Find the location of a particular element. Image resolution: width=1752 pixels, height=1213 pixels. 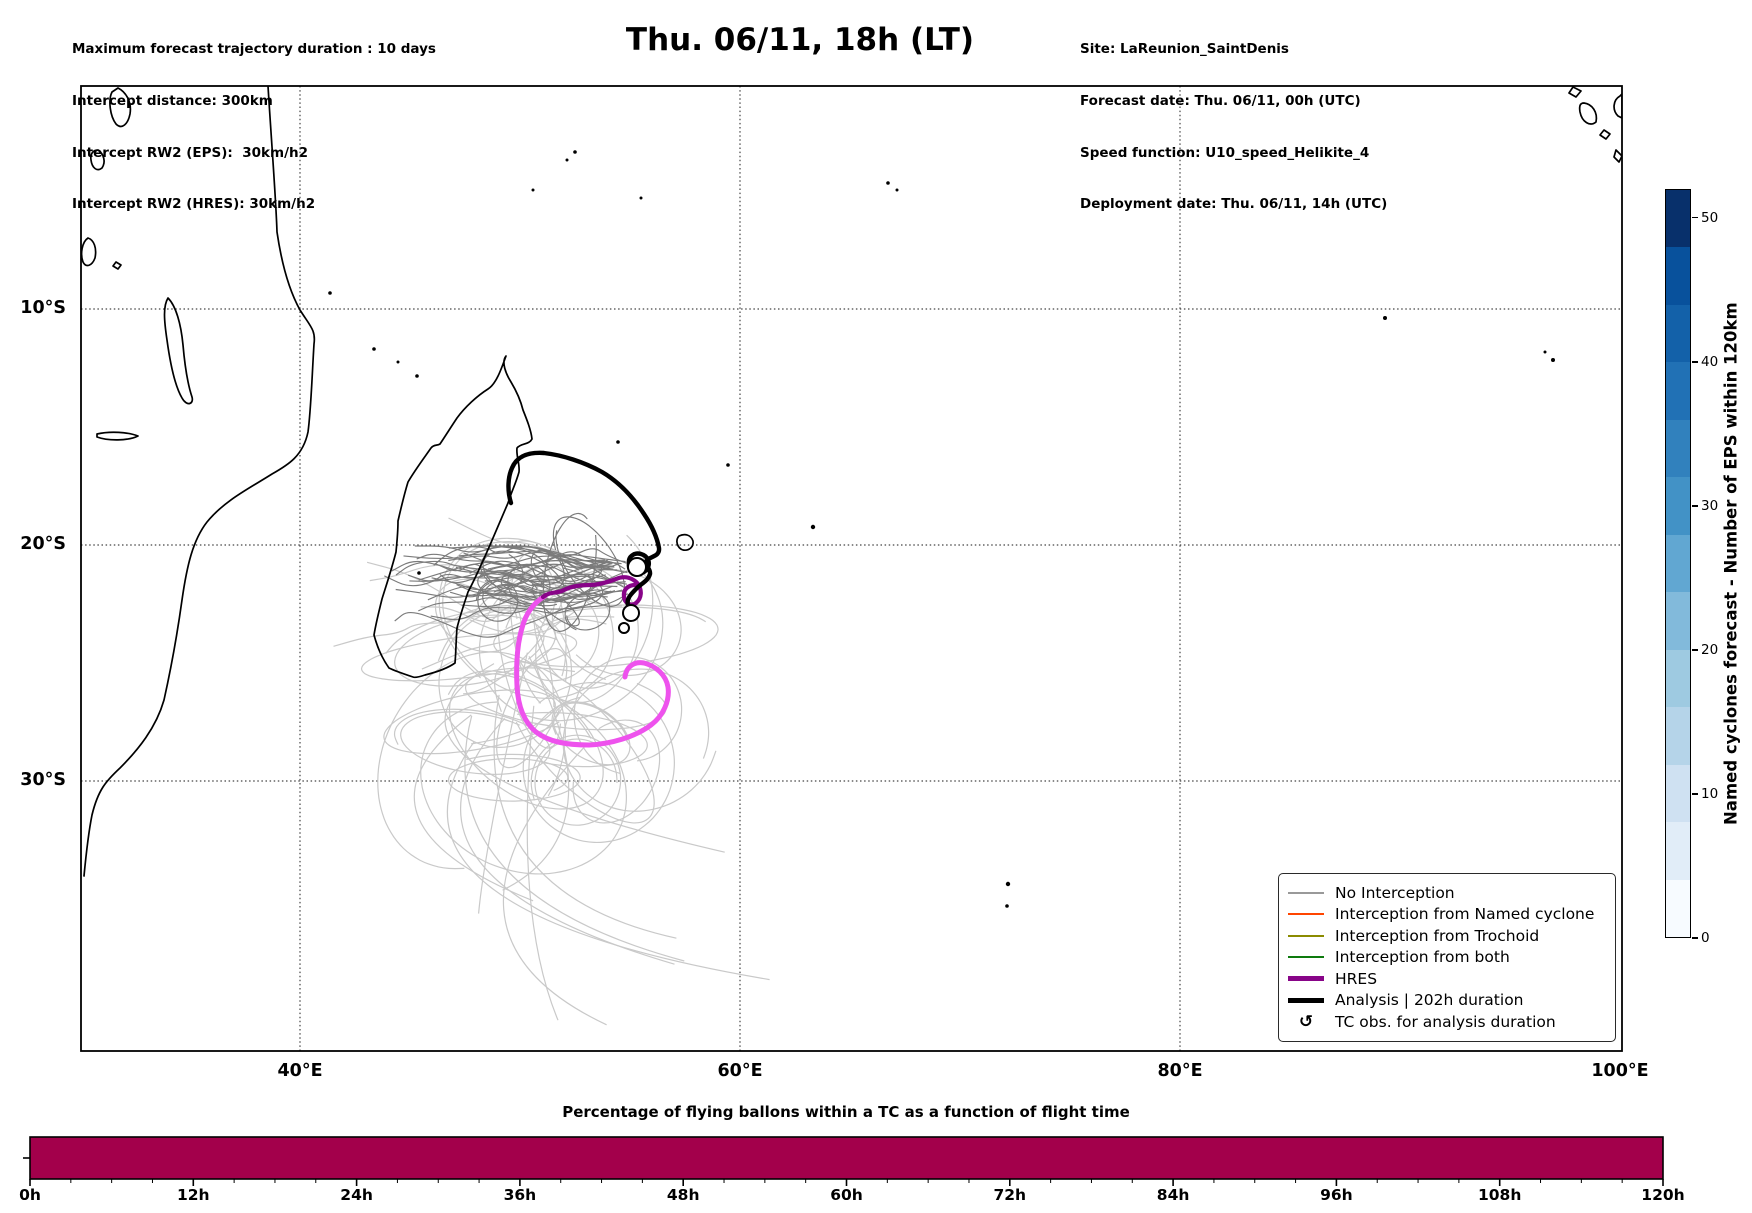

colorbar-tick-label: 50 is located at coordinates (1710, 217).